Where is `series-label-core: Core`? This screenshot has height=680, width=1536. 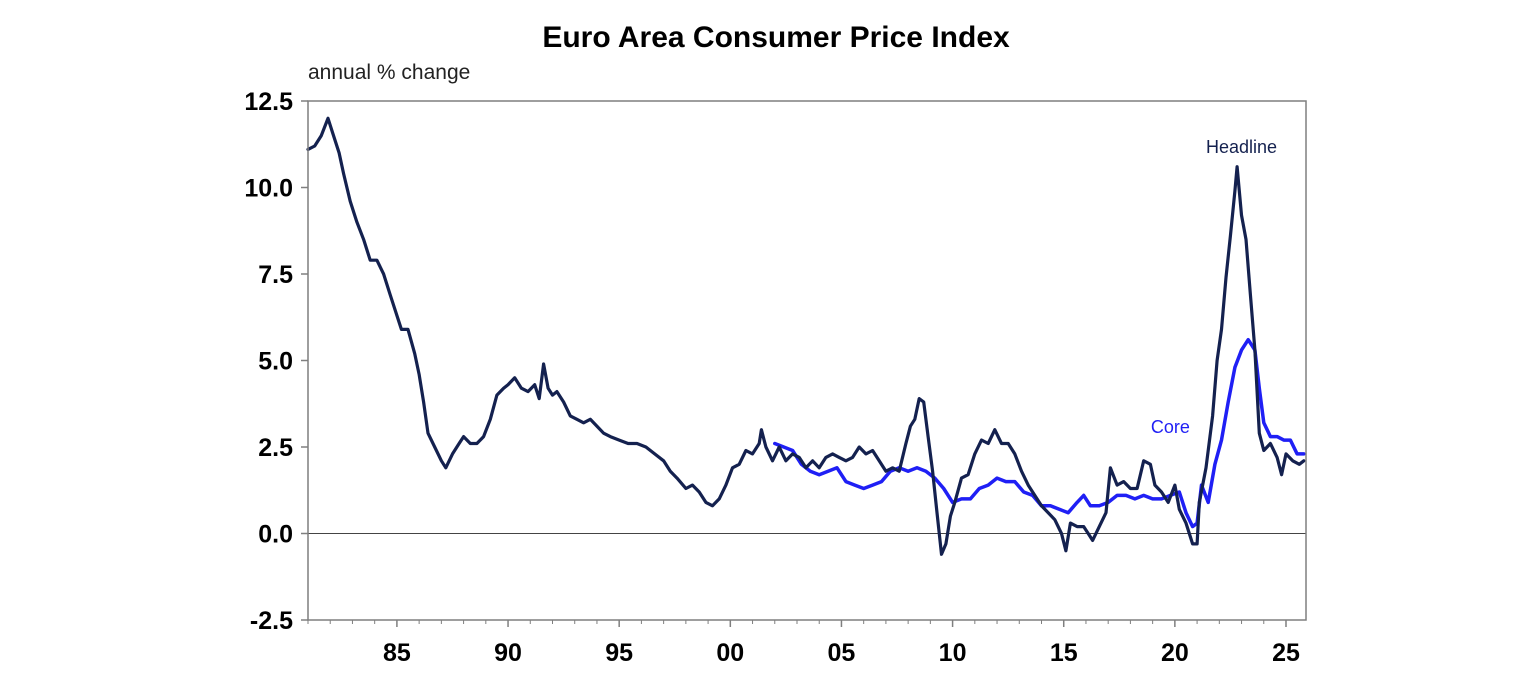 series-label-core: Core is located at coordinates (1170, 427).